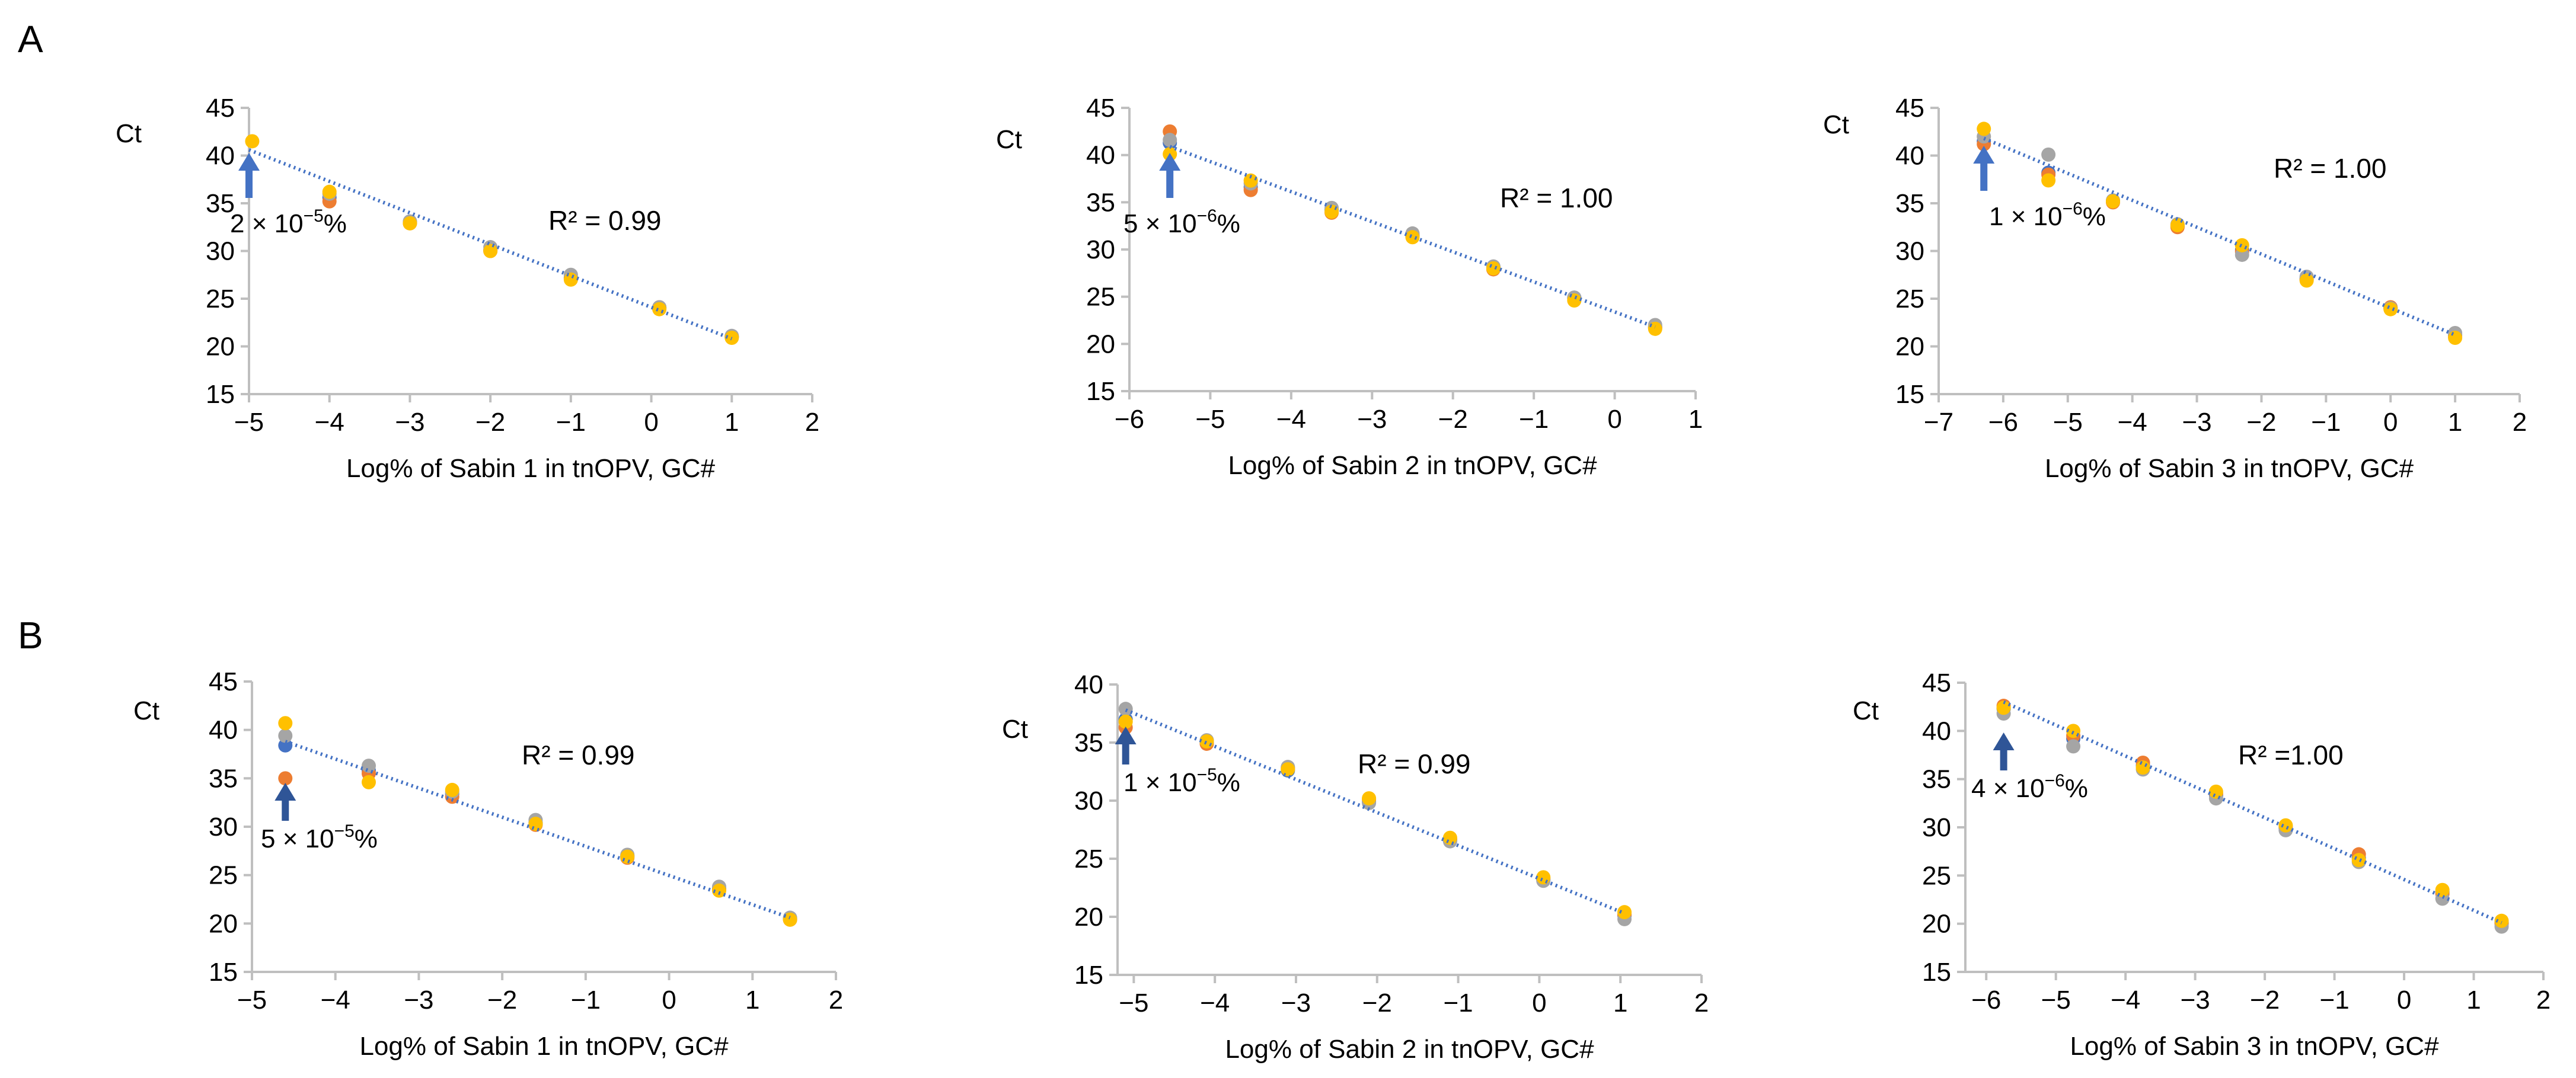 The image size is (2576, 1078). I want to click on x-tick-label: −7, so click(1938, 423).